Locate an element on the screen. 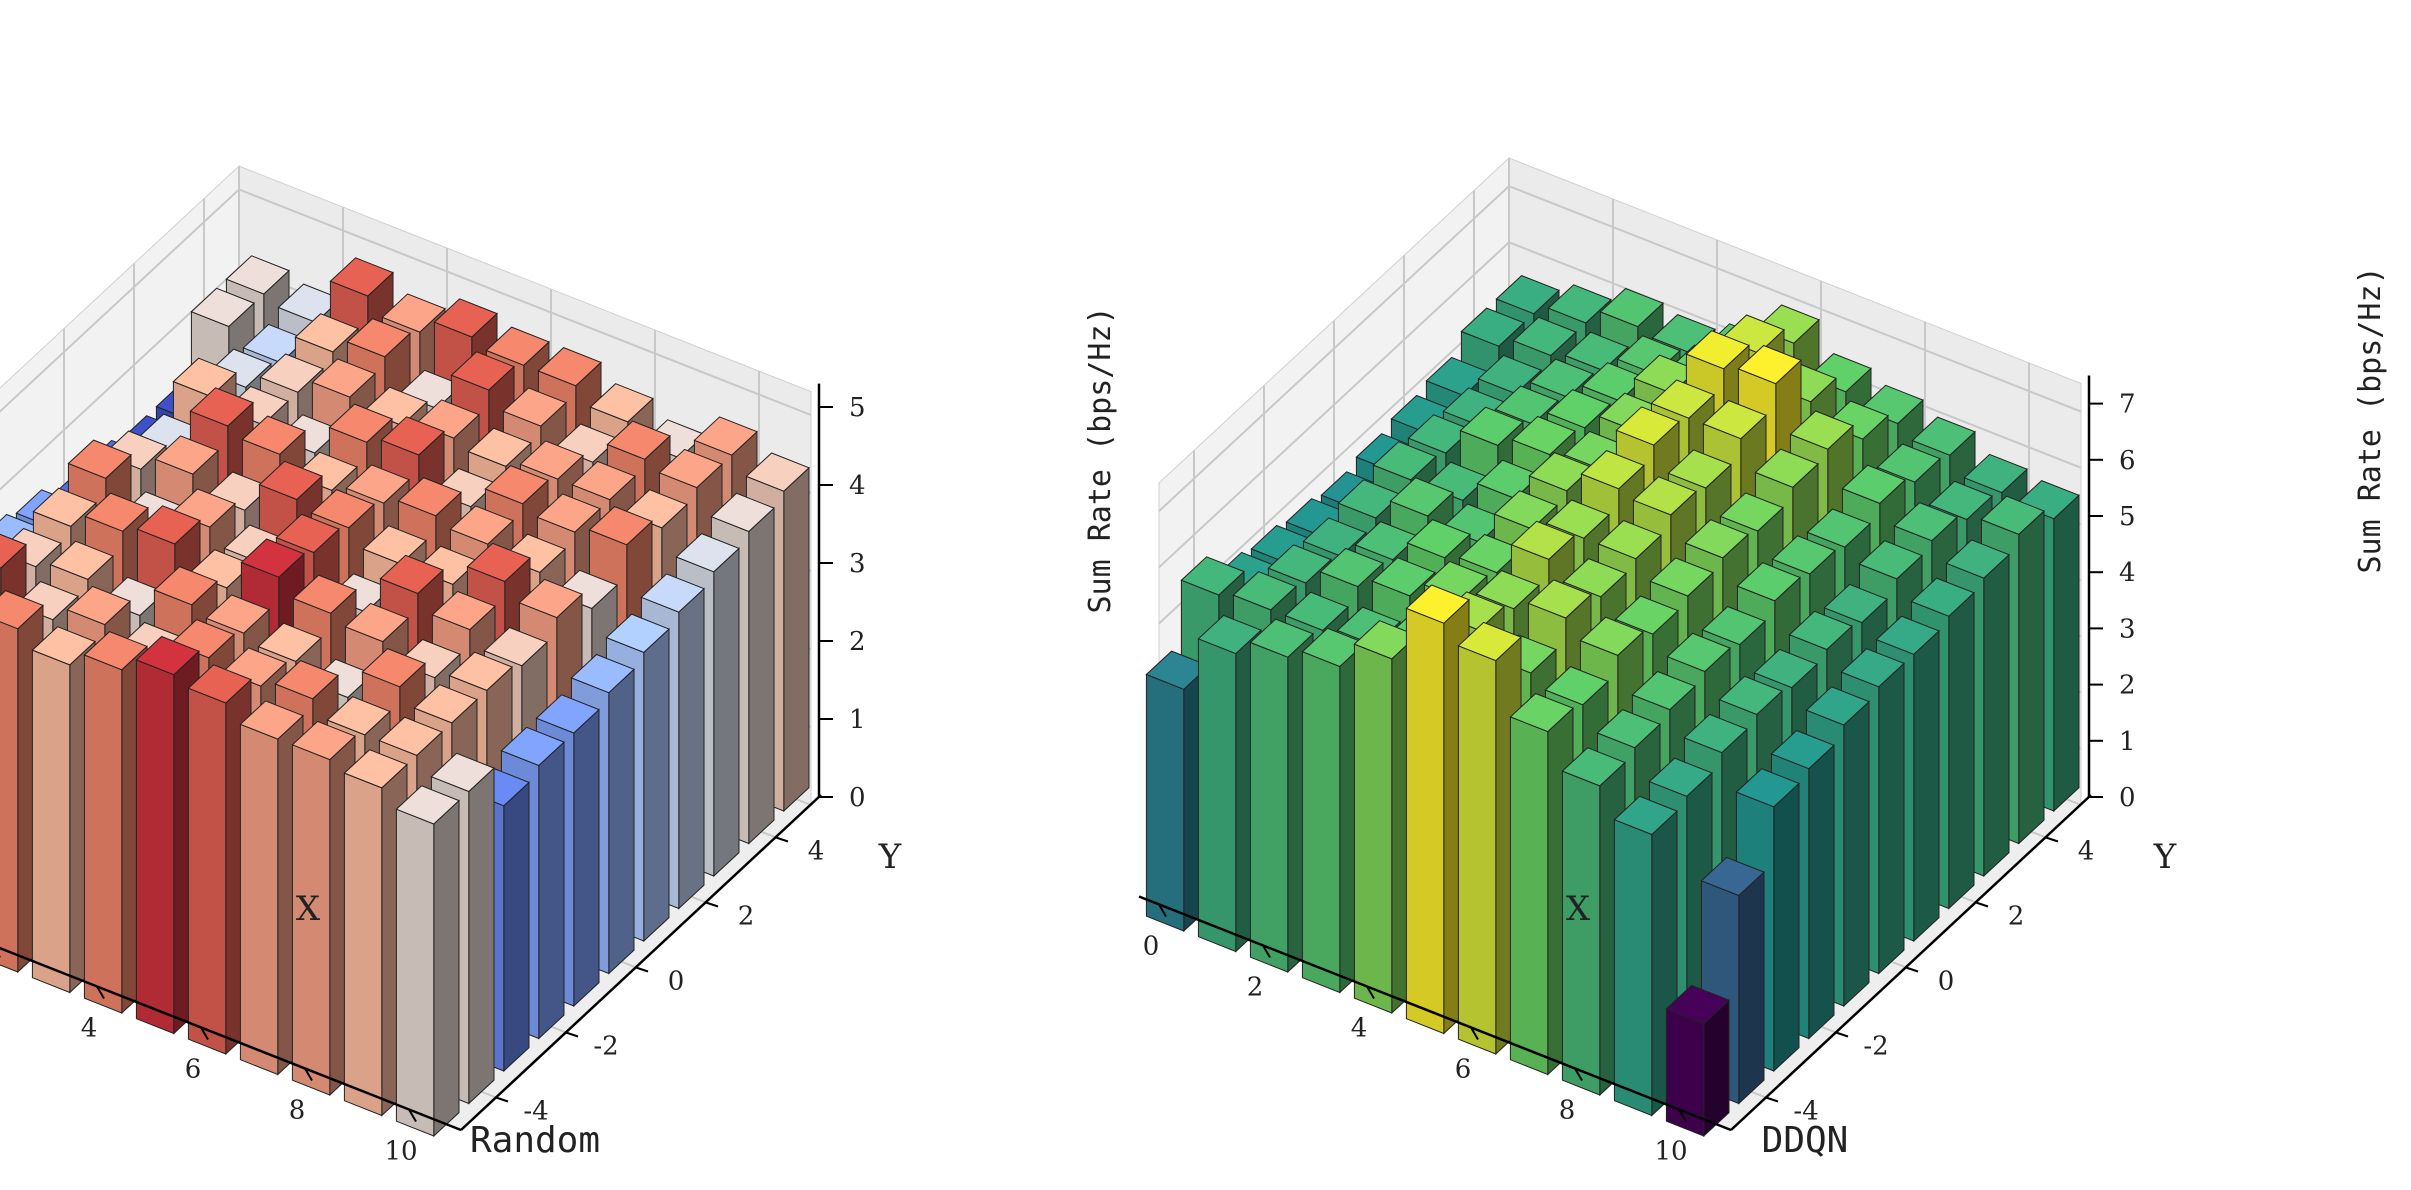 This screenshot has height=1190, width=2411. z-tick-label: 7 is located at coordinates (2127, 405).